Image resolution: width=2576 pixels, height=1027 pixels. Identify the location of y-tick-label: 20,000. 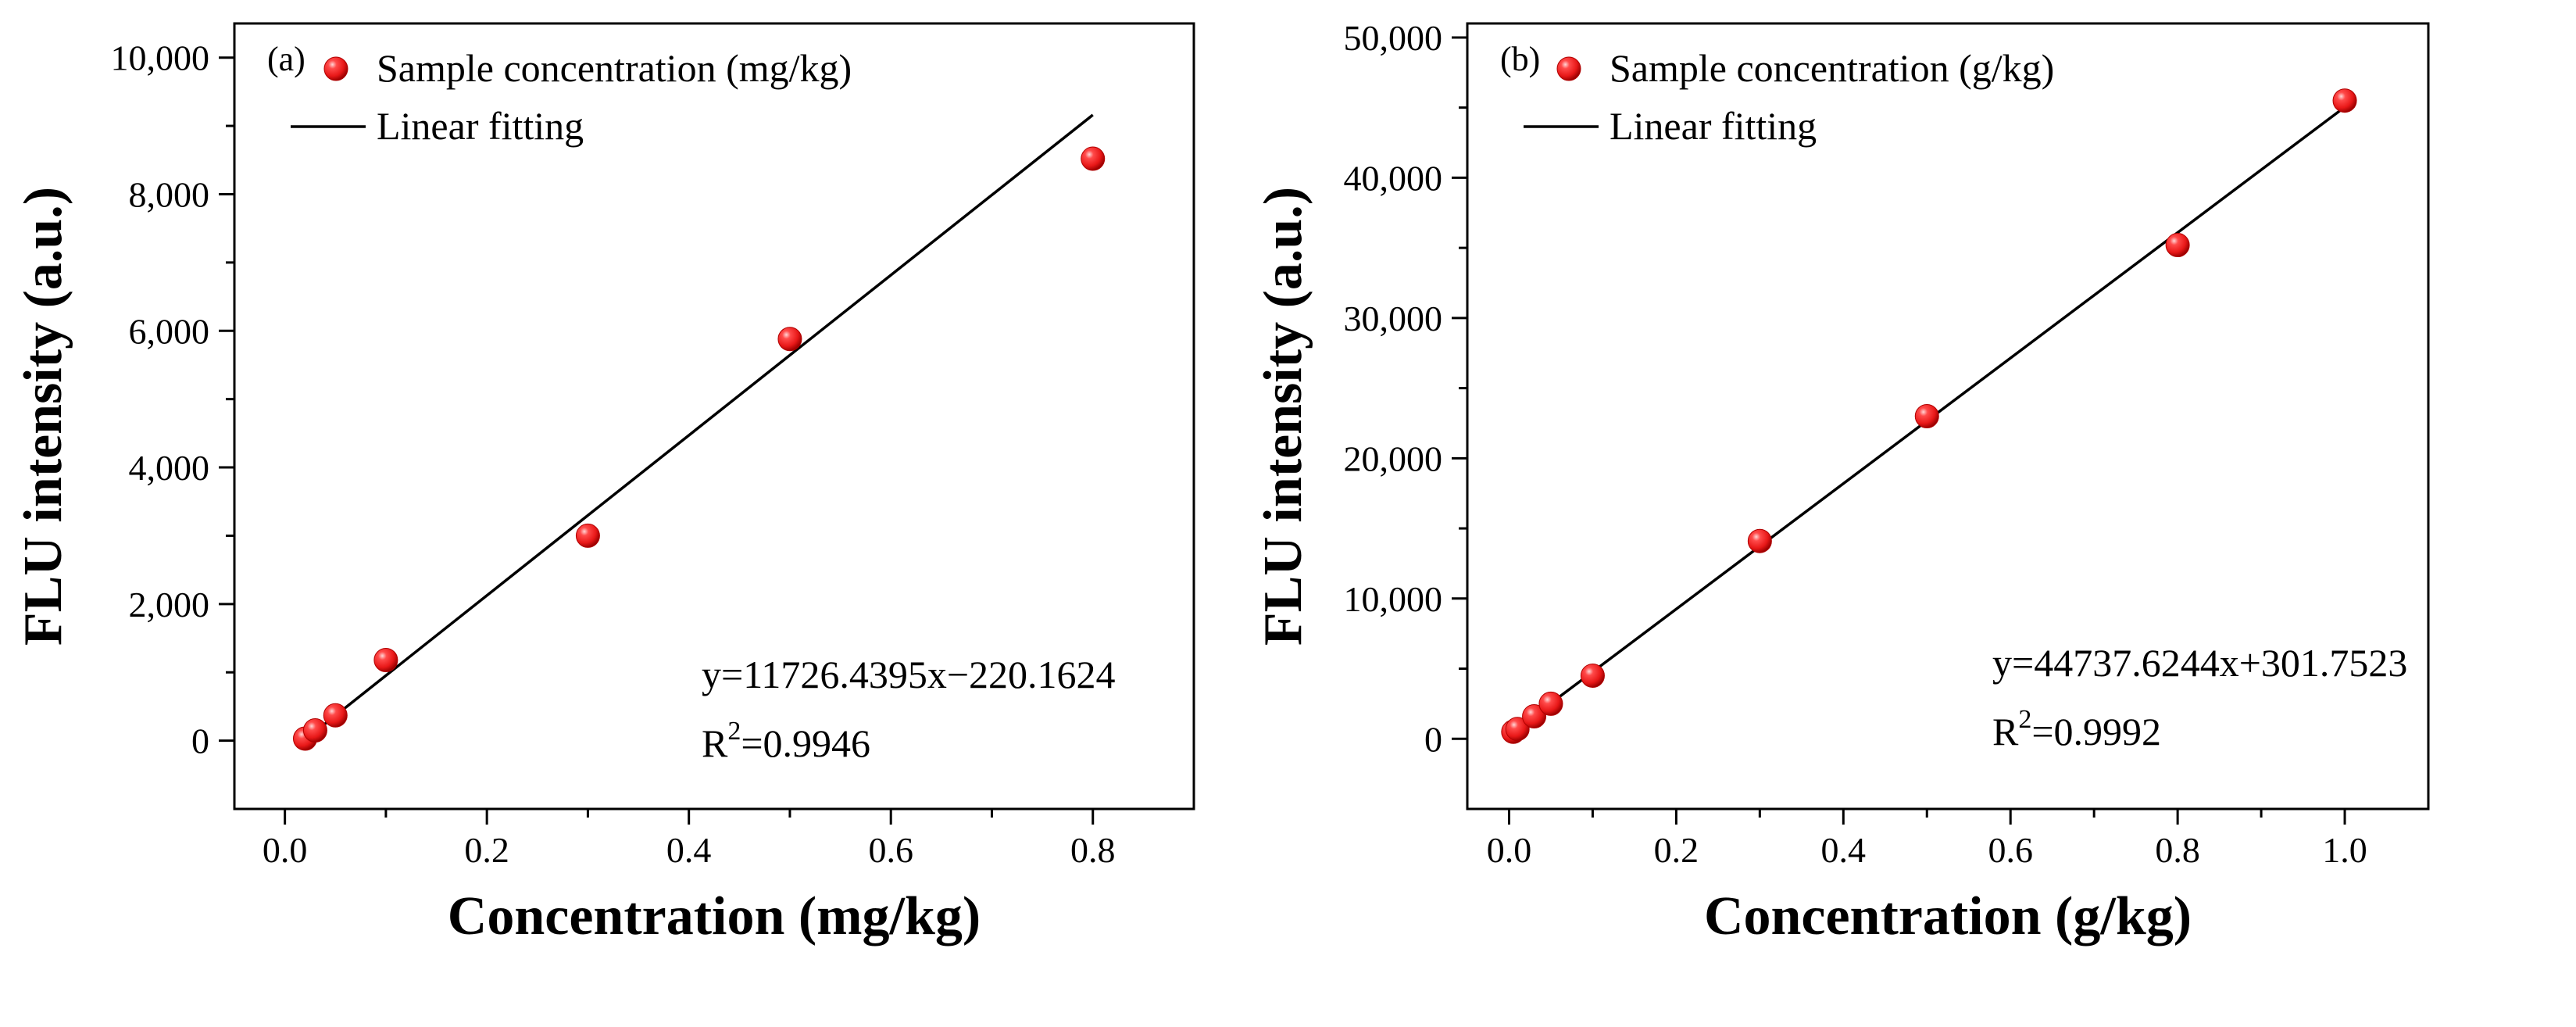
(1394, 458).